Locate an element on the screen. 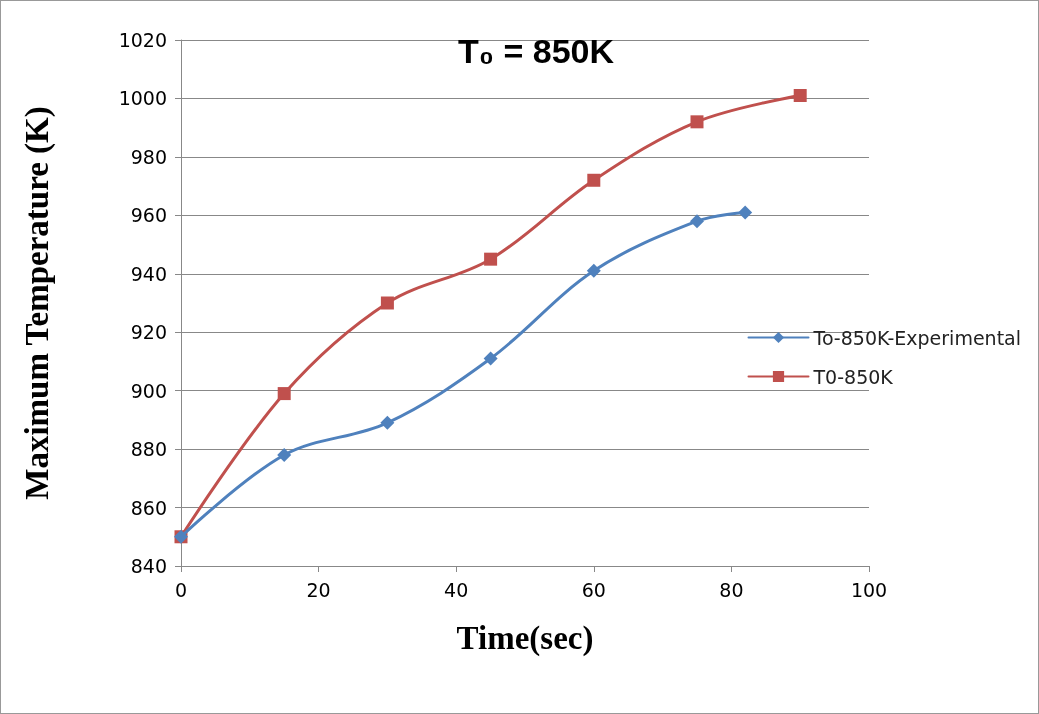 This screenshot has height=714, width=1039. x-axis-title: Time(sec) is located at coordinates (525, 638).